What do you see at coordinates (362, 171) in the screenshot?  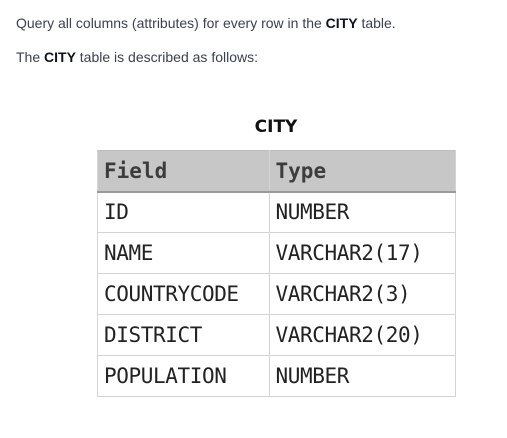 I see `type-column-header: Type` at bounding box center [362, 171].